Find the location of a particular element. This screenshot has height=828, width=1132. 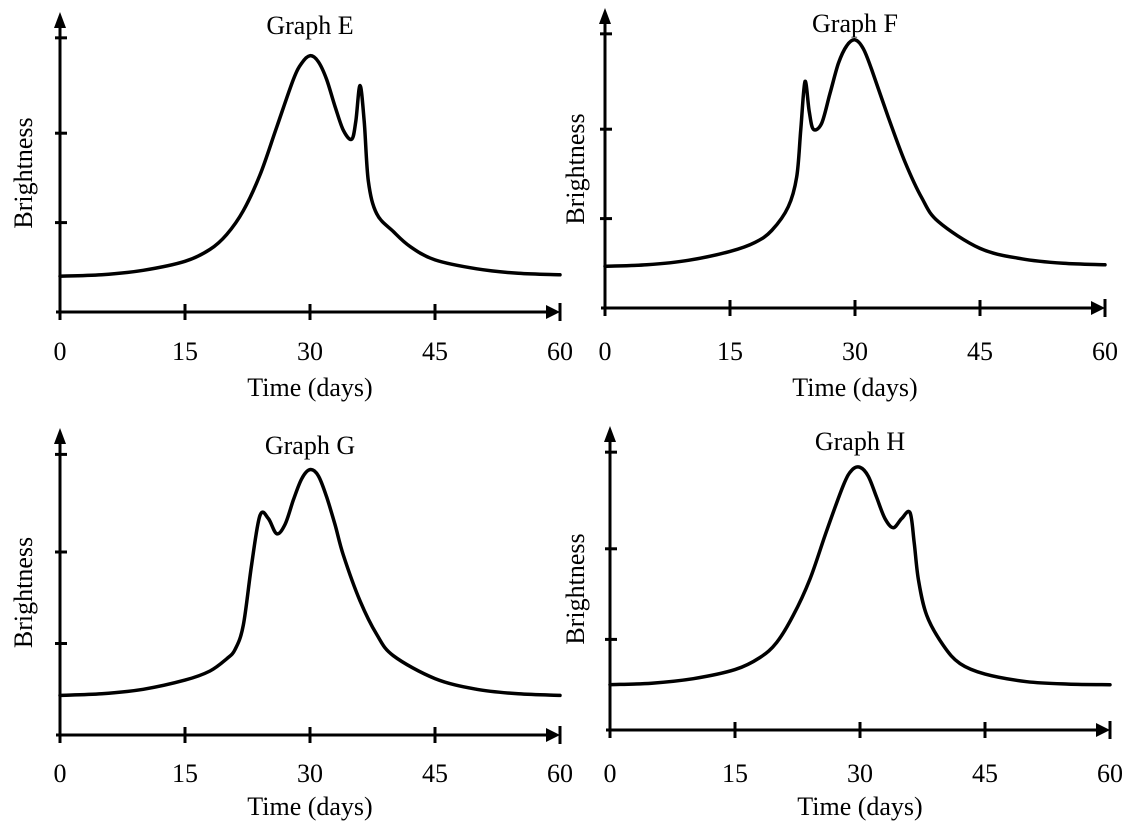

graph-title: Graph F is located at coordinates (855, 23).